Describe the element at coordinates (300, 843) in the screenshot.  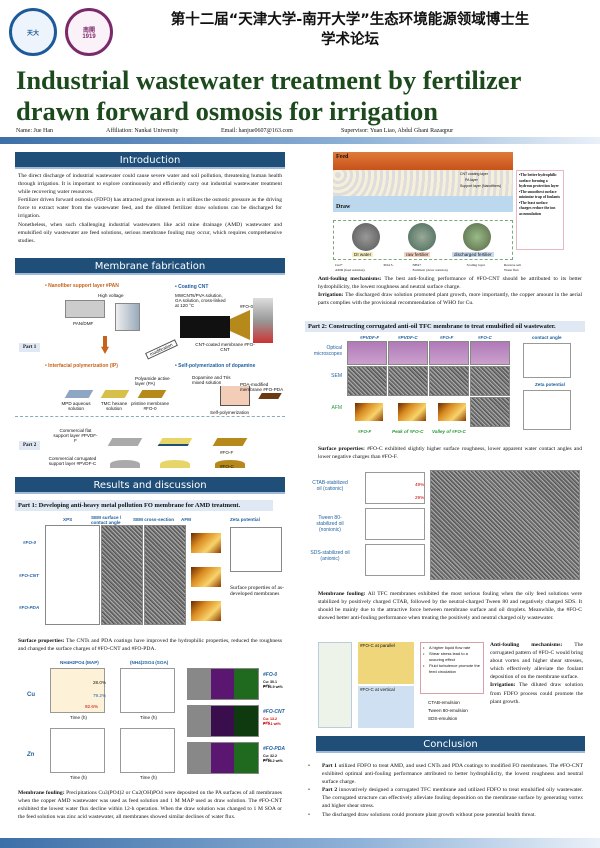
I see `footer-bar` at that location.